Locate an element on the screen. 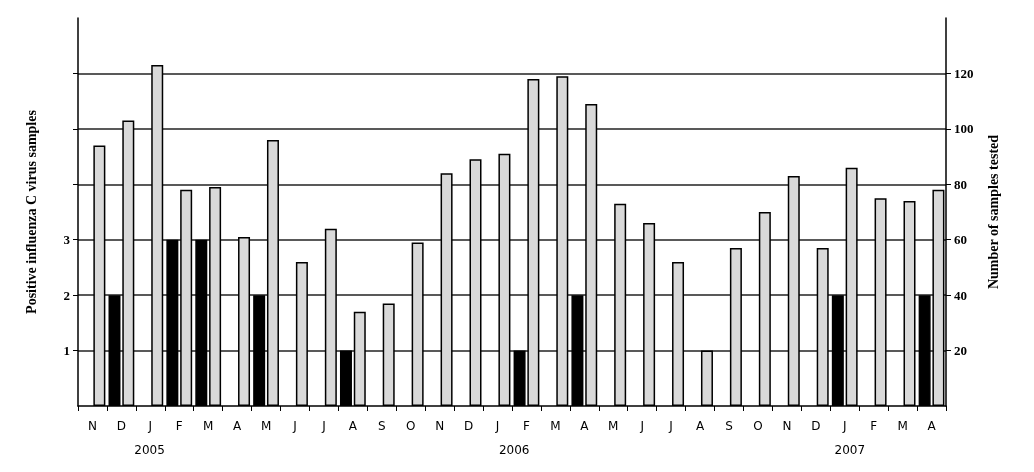  y2-tick-label: 100 is located at coordinates (964, 129).